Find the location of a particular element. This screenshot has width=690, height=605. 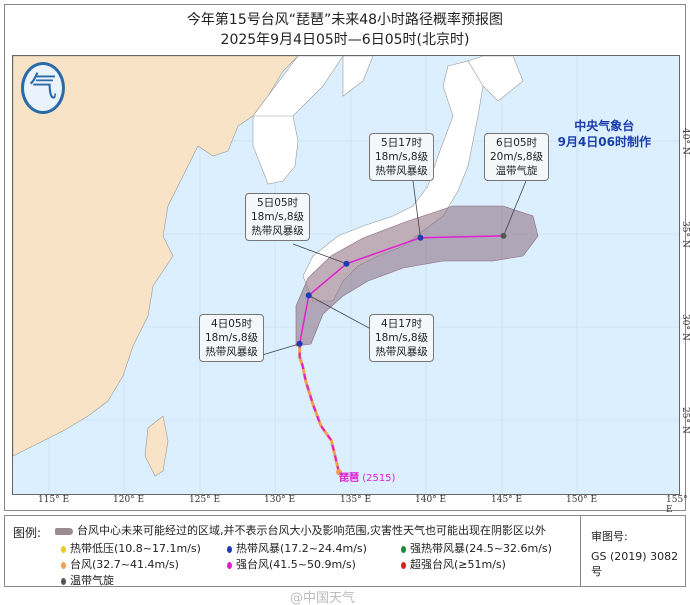

watermark: @中国天气 is located at coordinates (323, 598).